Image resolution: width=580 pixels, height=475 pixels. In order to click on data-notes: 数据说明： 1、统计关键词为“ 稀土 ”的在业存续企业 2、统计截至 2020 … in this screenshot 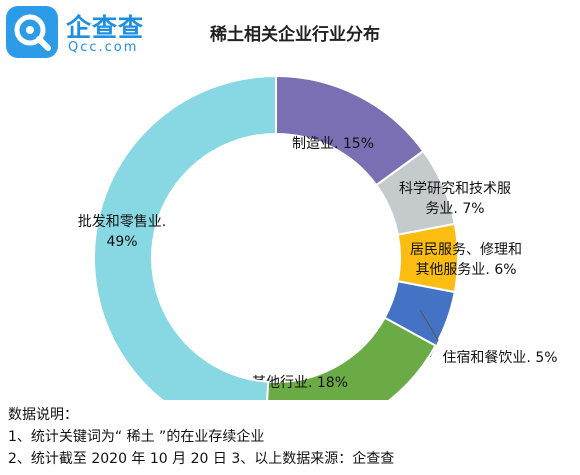, I will do `click(201, 437)`.